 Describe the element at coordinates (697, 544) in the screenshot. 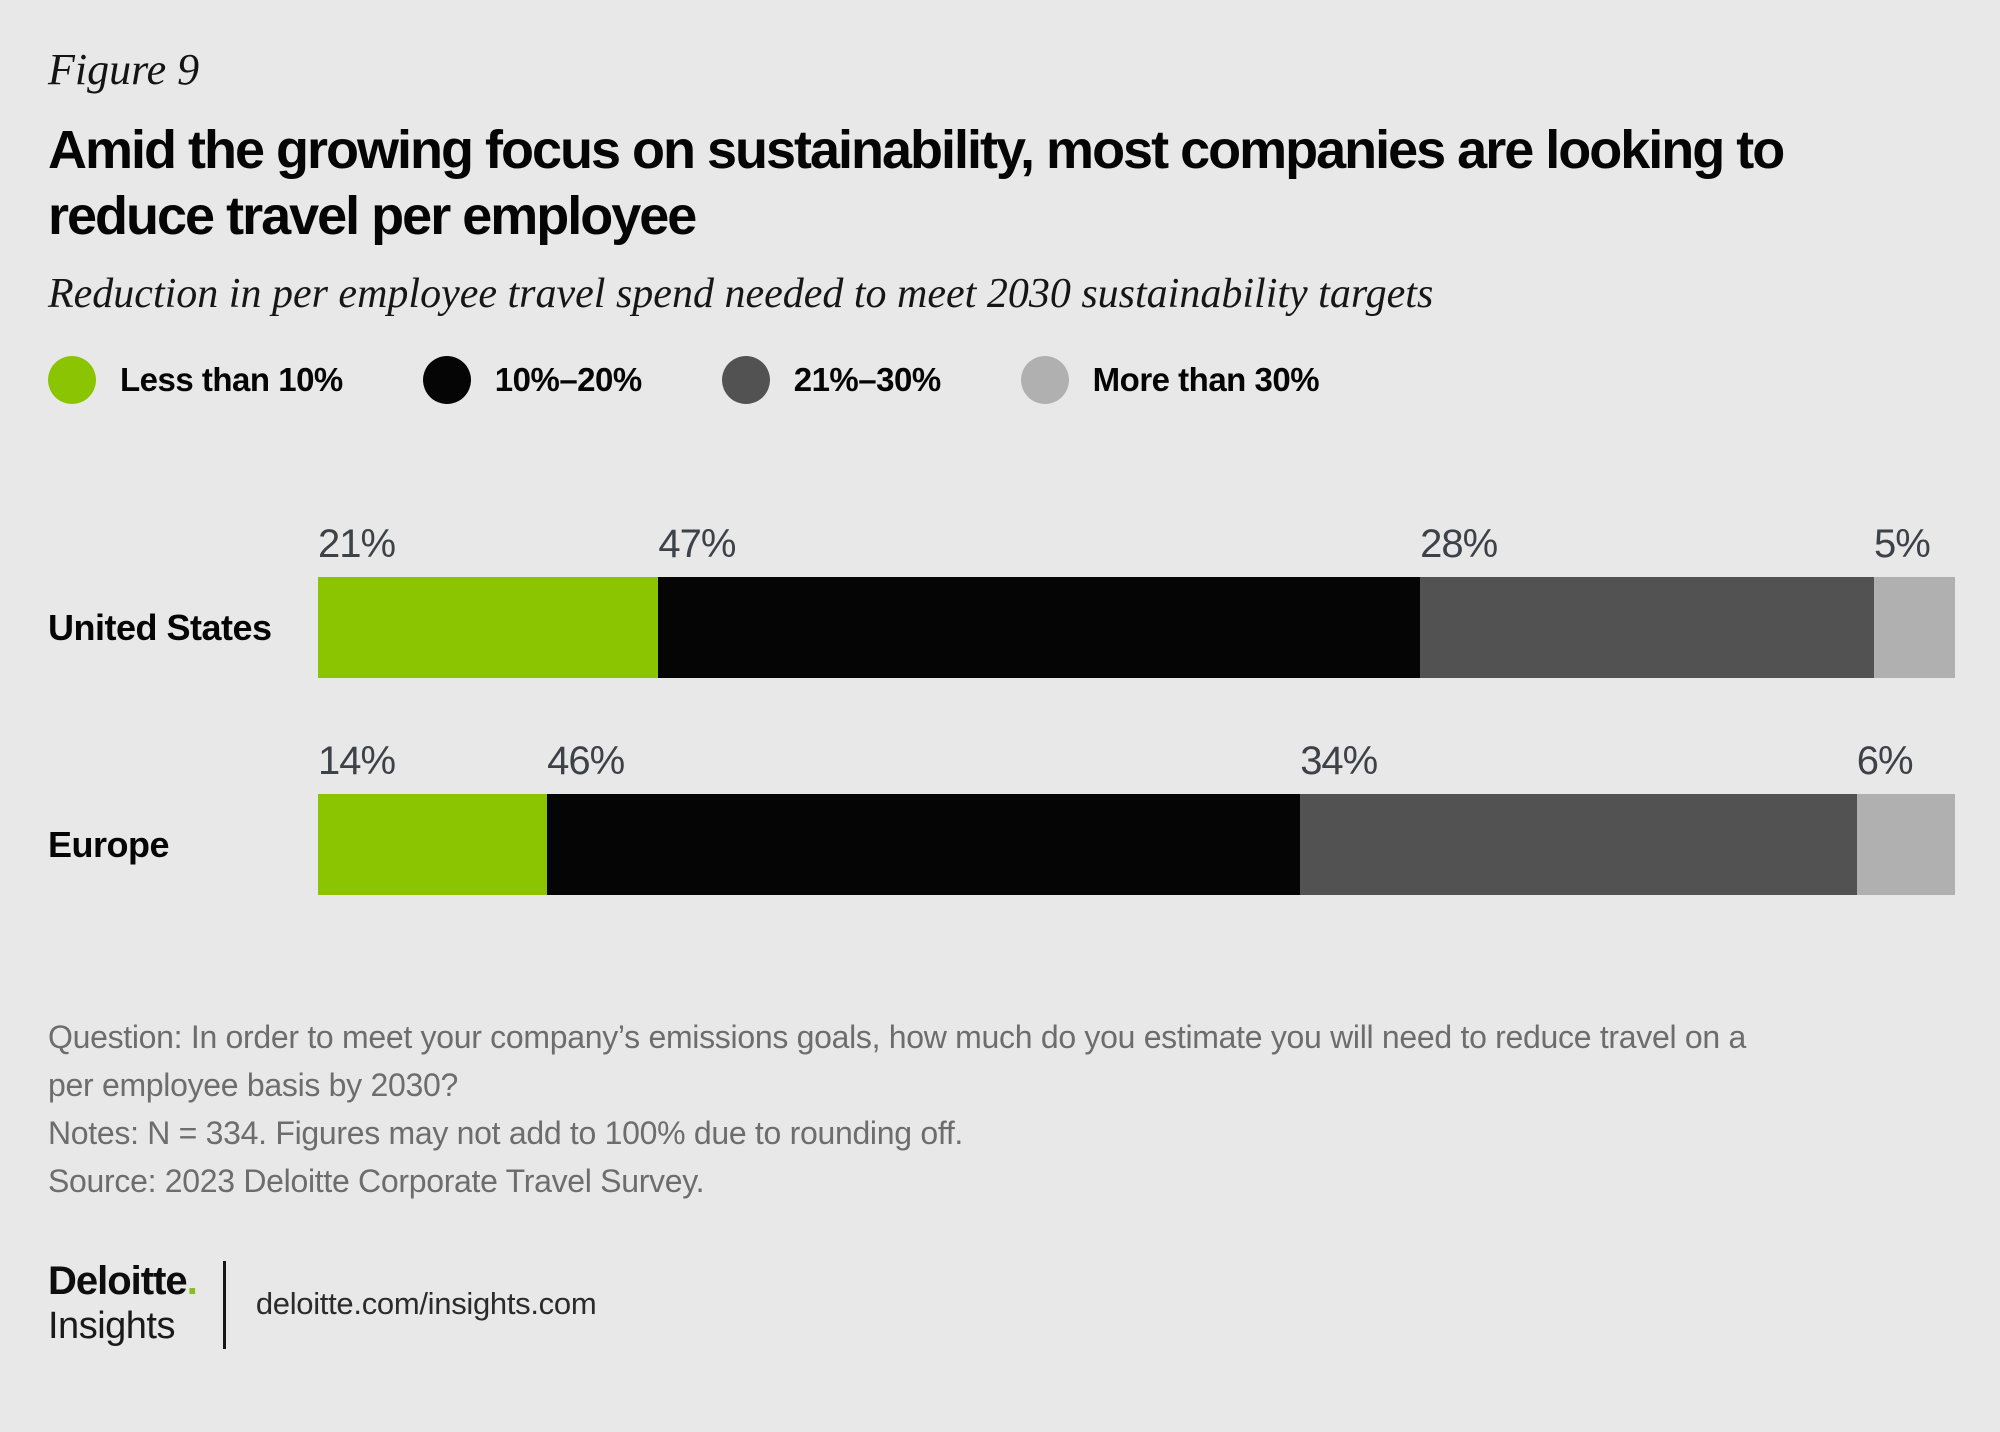

I see `bar-value-label: 47%` at that location.